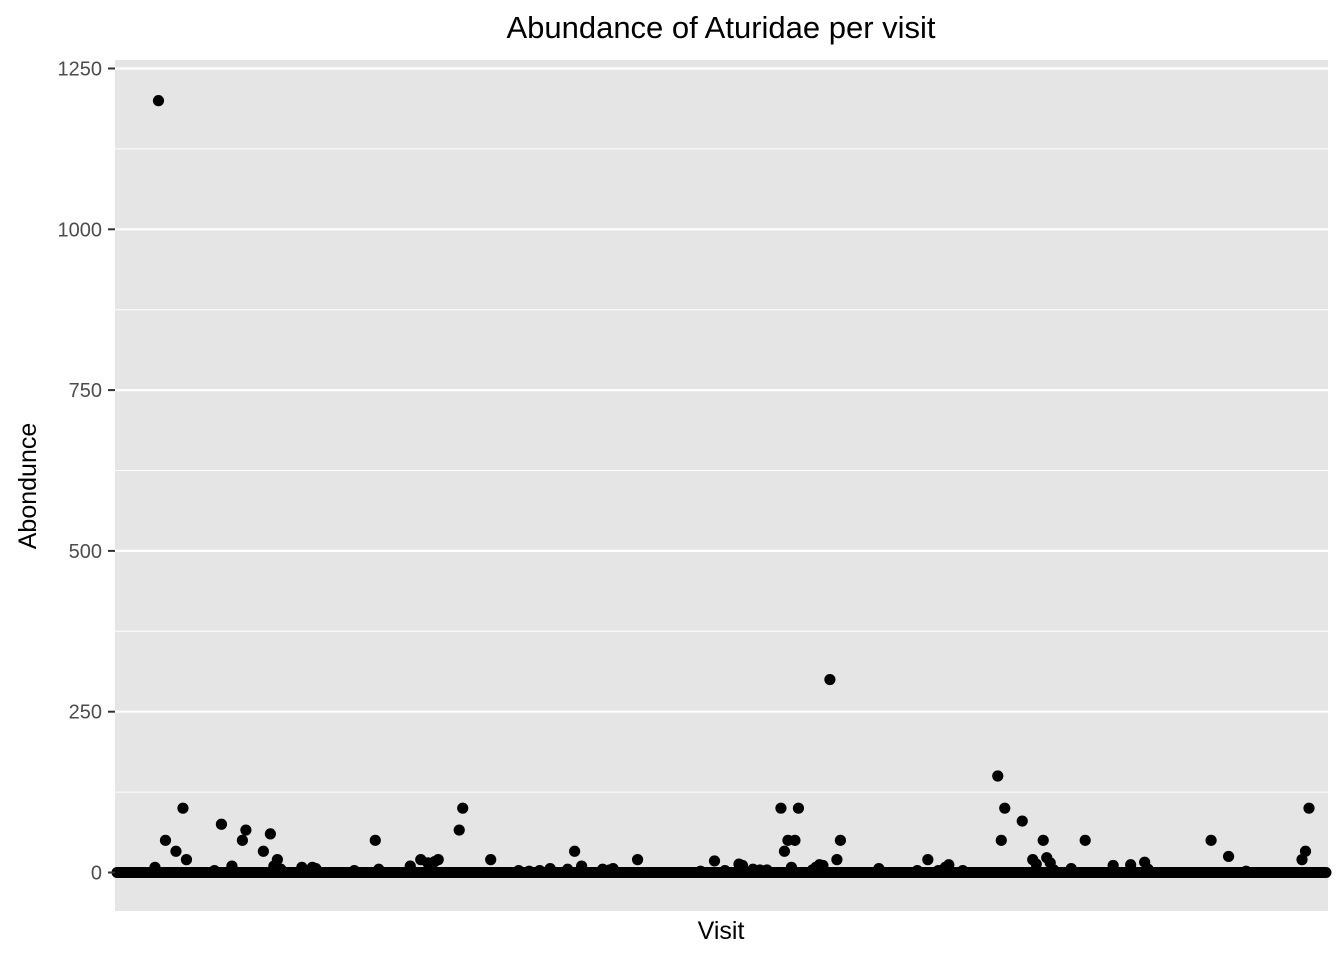 The image size is (1344, 960). I want to click on y-axis-title: Abondunce, so click(28, 486).